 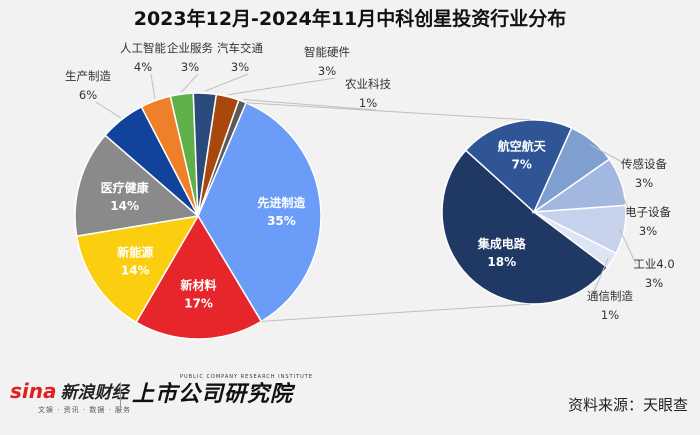 What do you see at coordinates (281, 202) in the screenshot?
I see `main-pie-label-先进制造: 先进制造` at bounding box center [281, 202].